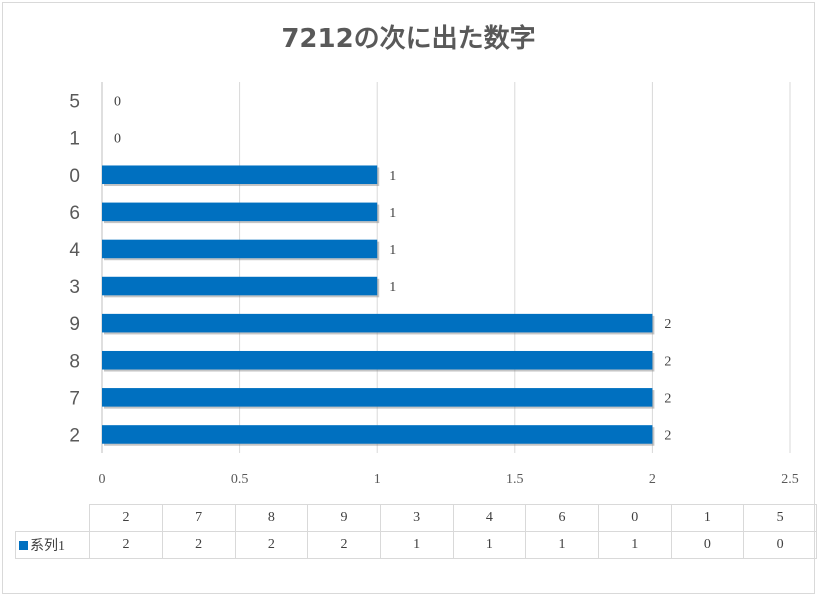  What do you see at coordinates (790, 479) in the screenshot?
I see `x-tick-label: 2.5` at bounding box center [790, 479].